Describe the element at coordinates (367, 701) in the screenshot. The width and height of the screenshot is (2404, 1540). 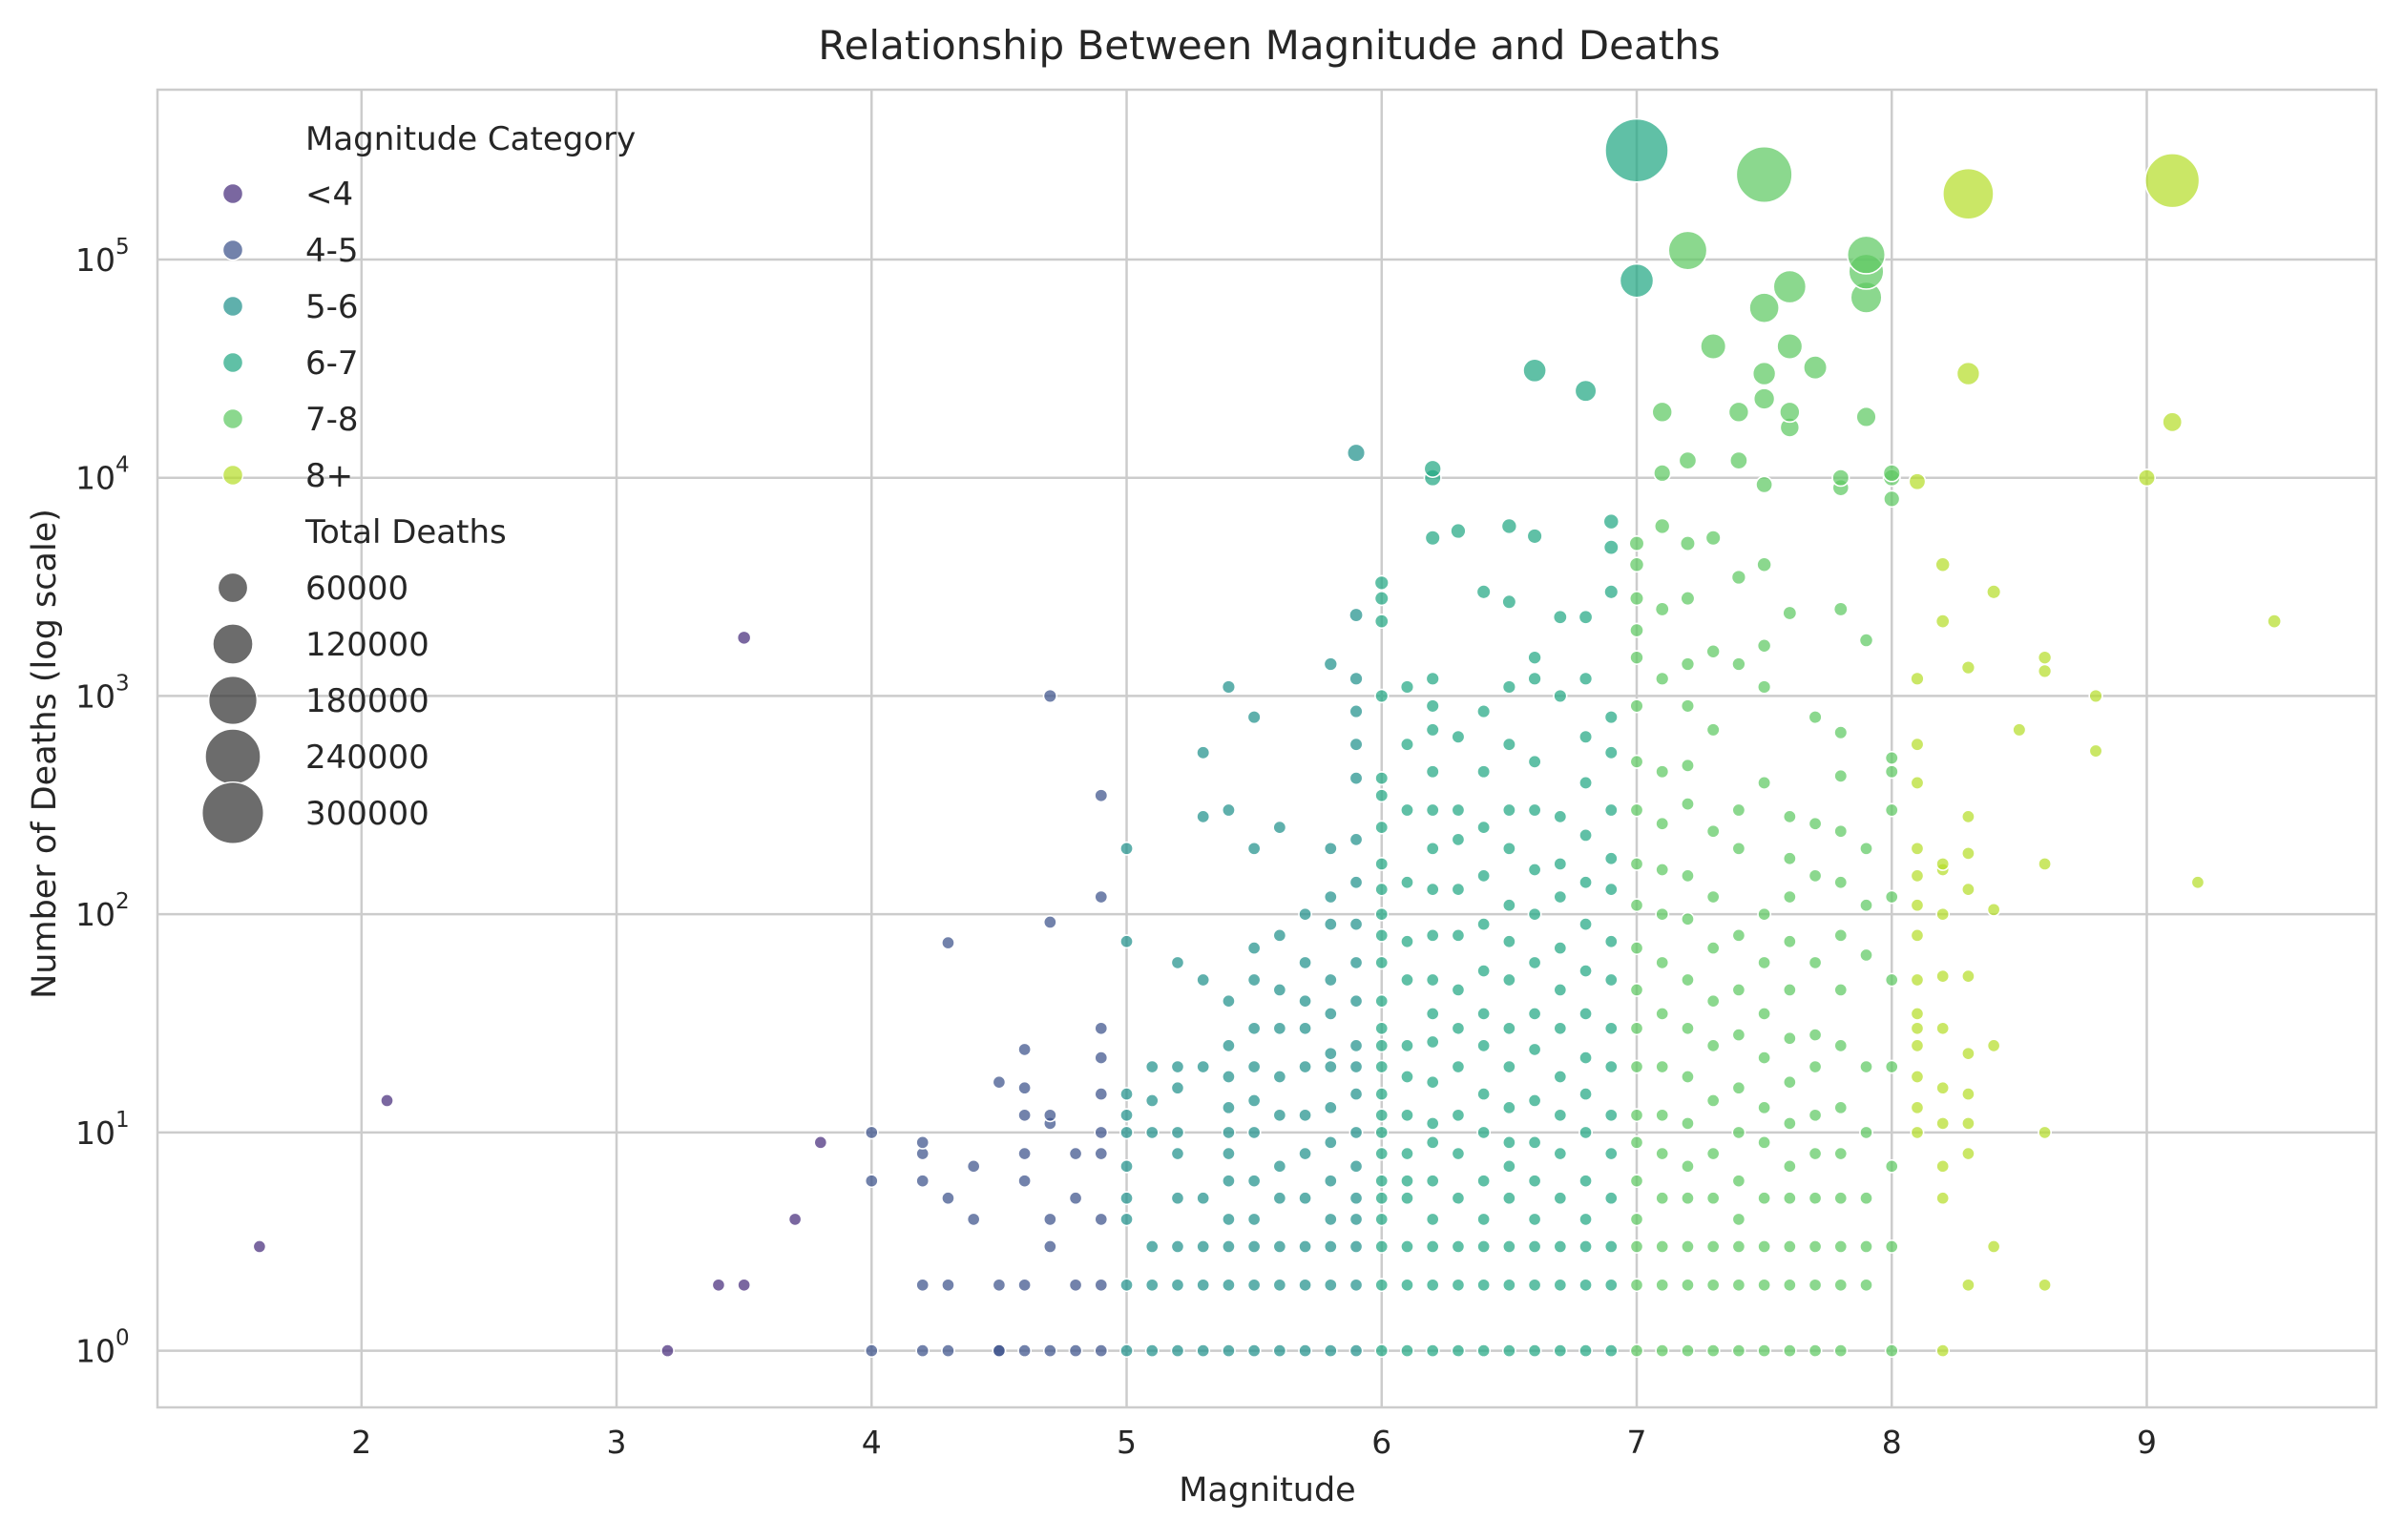
I see `legend-size-label: 180000` at that location.